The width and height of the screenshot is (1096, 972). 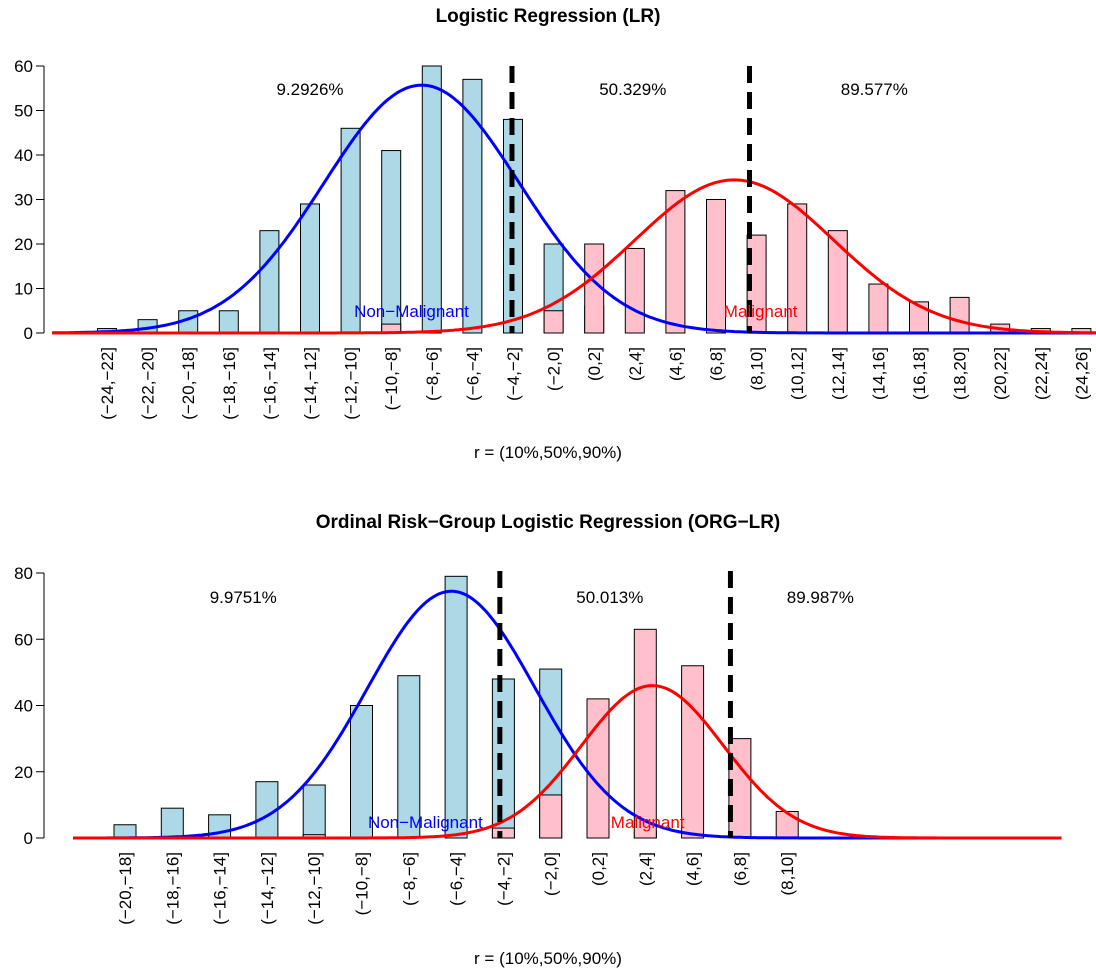 I want to click on y-tick-label: 30, so click(x=23, y=200).